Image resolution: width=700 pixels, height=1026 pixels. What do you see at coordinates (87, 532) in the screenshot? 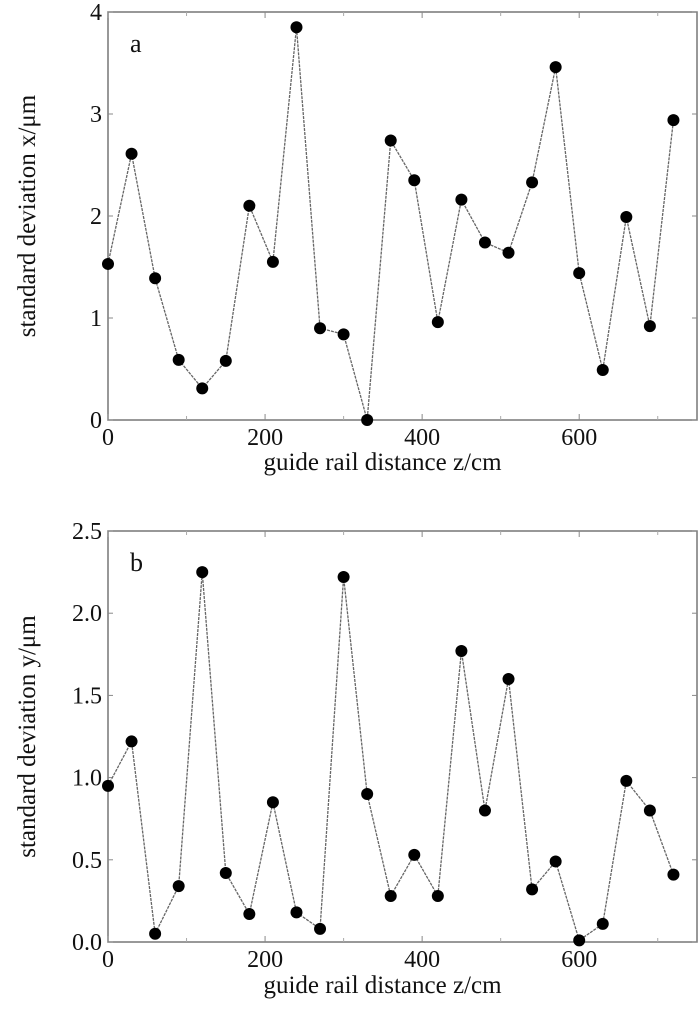
I see `y-tick-label: 2.5` at bounding box center [87, 532].